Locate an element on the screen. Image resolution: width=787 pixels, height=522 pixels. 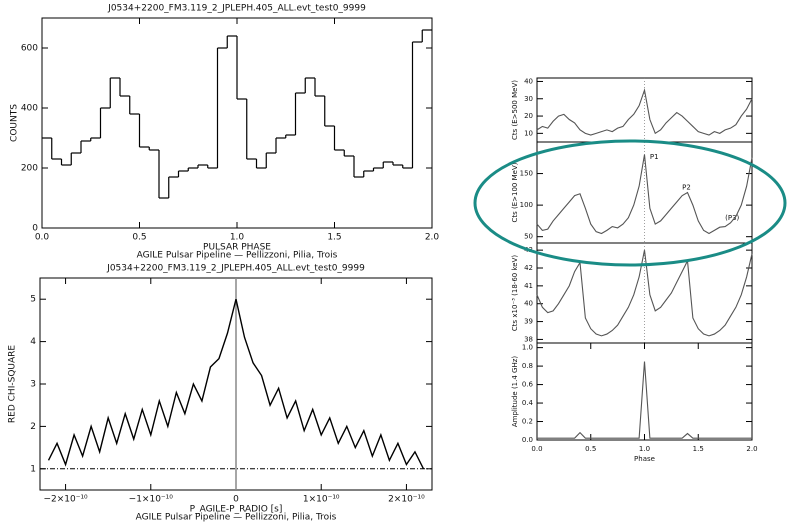
y-tick-label: 100 is located at coordinates (526, 205).